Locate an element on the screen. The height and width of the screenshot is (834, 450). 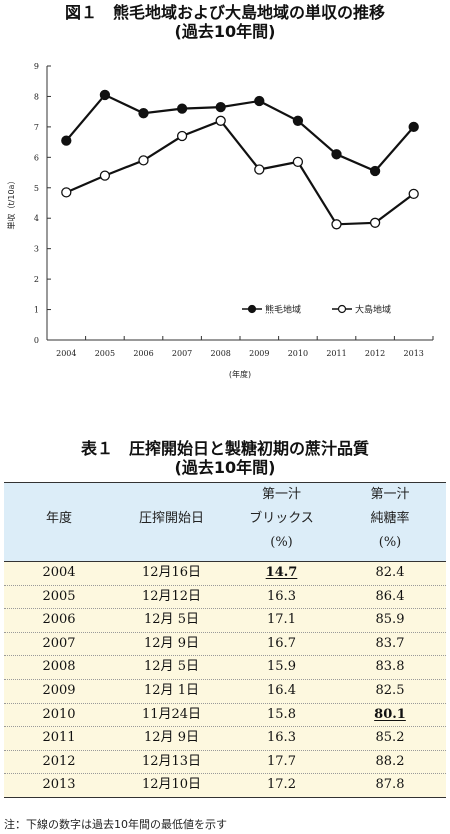
header-purity: 第一汁 純糖率 (%) is located at coordinates (390, 518).